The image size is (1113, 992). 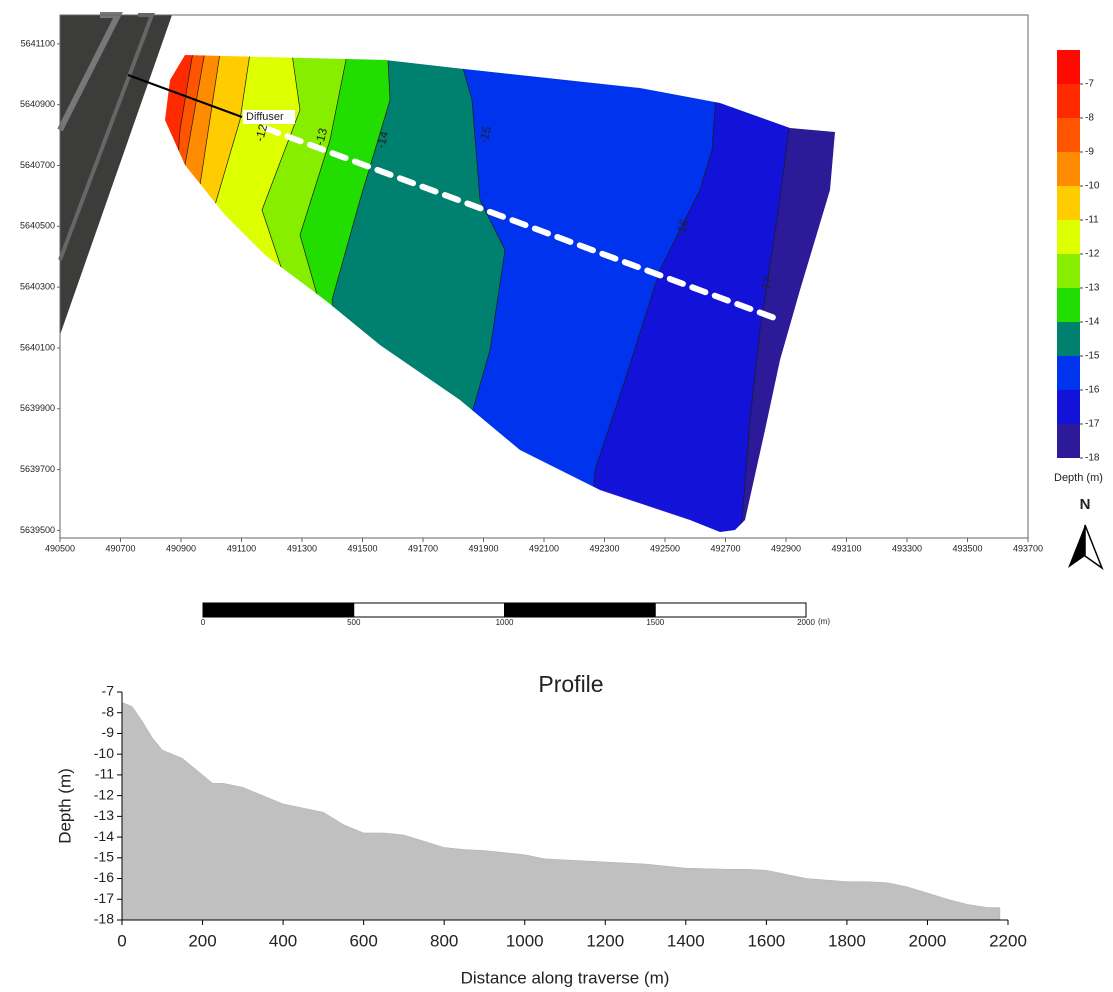 What do you see at coordinates (483, 548) in the screenshot?
I see `x-tick-label: 491900` at bounding box center [483, 548].